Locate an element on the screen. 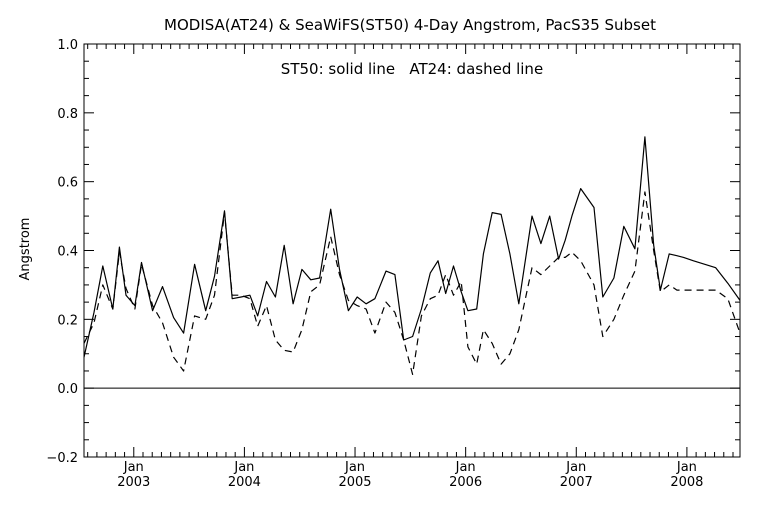  x-tick-year-label: 2004 is located at coordinates (244, 482).